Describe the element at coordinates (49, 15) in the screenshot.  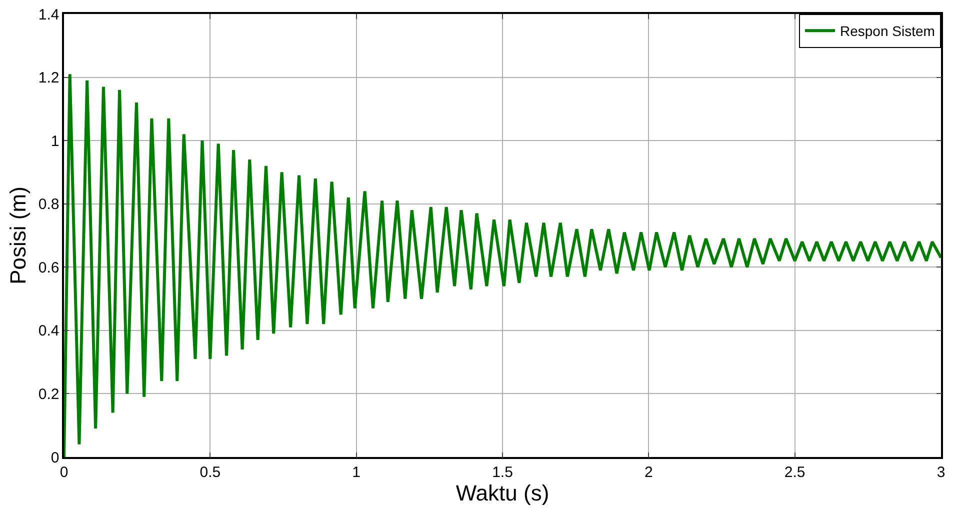
I see `y-tick-label: 1.4` at that location.